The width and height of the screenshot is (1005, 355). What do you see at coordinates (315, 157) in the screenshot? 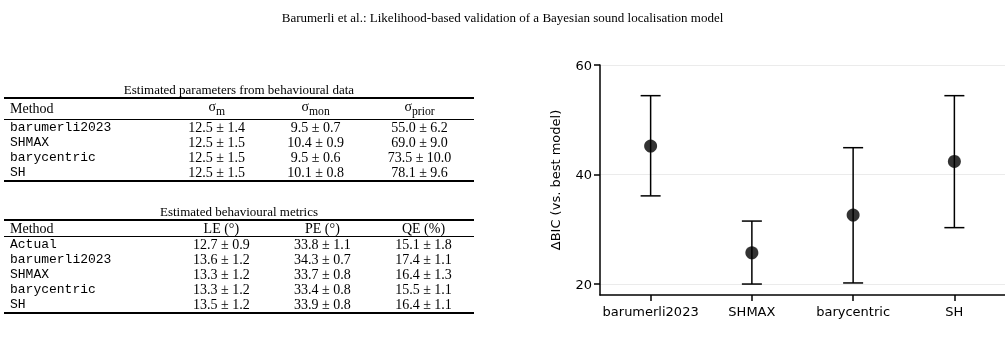
I see `text: 9.5 ± 0.6` at bounding box center [315, 157].